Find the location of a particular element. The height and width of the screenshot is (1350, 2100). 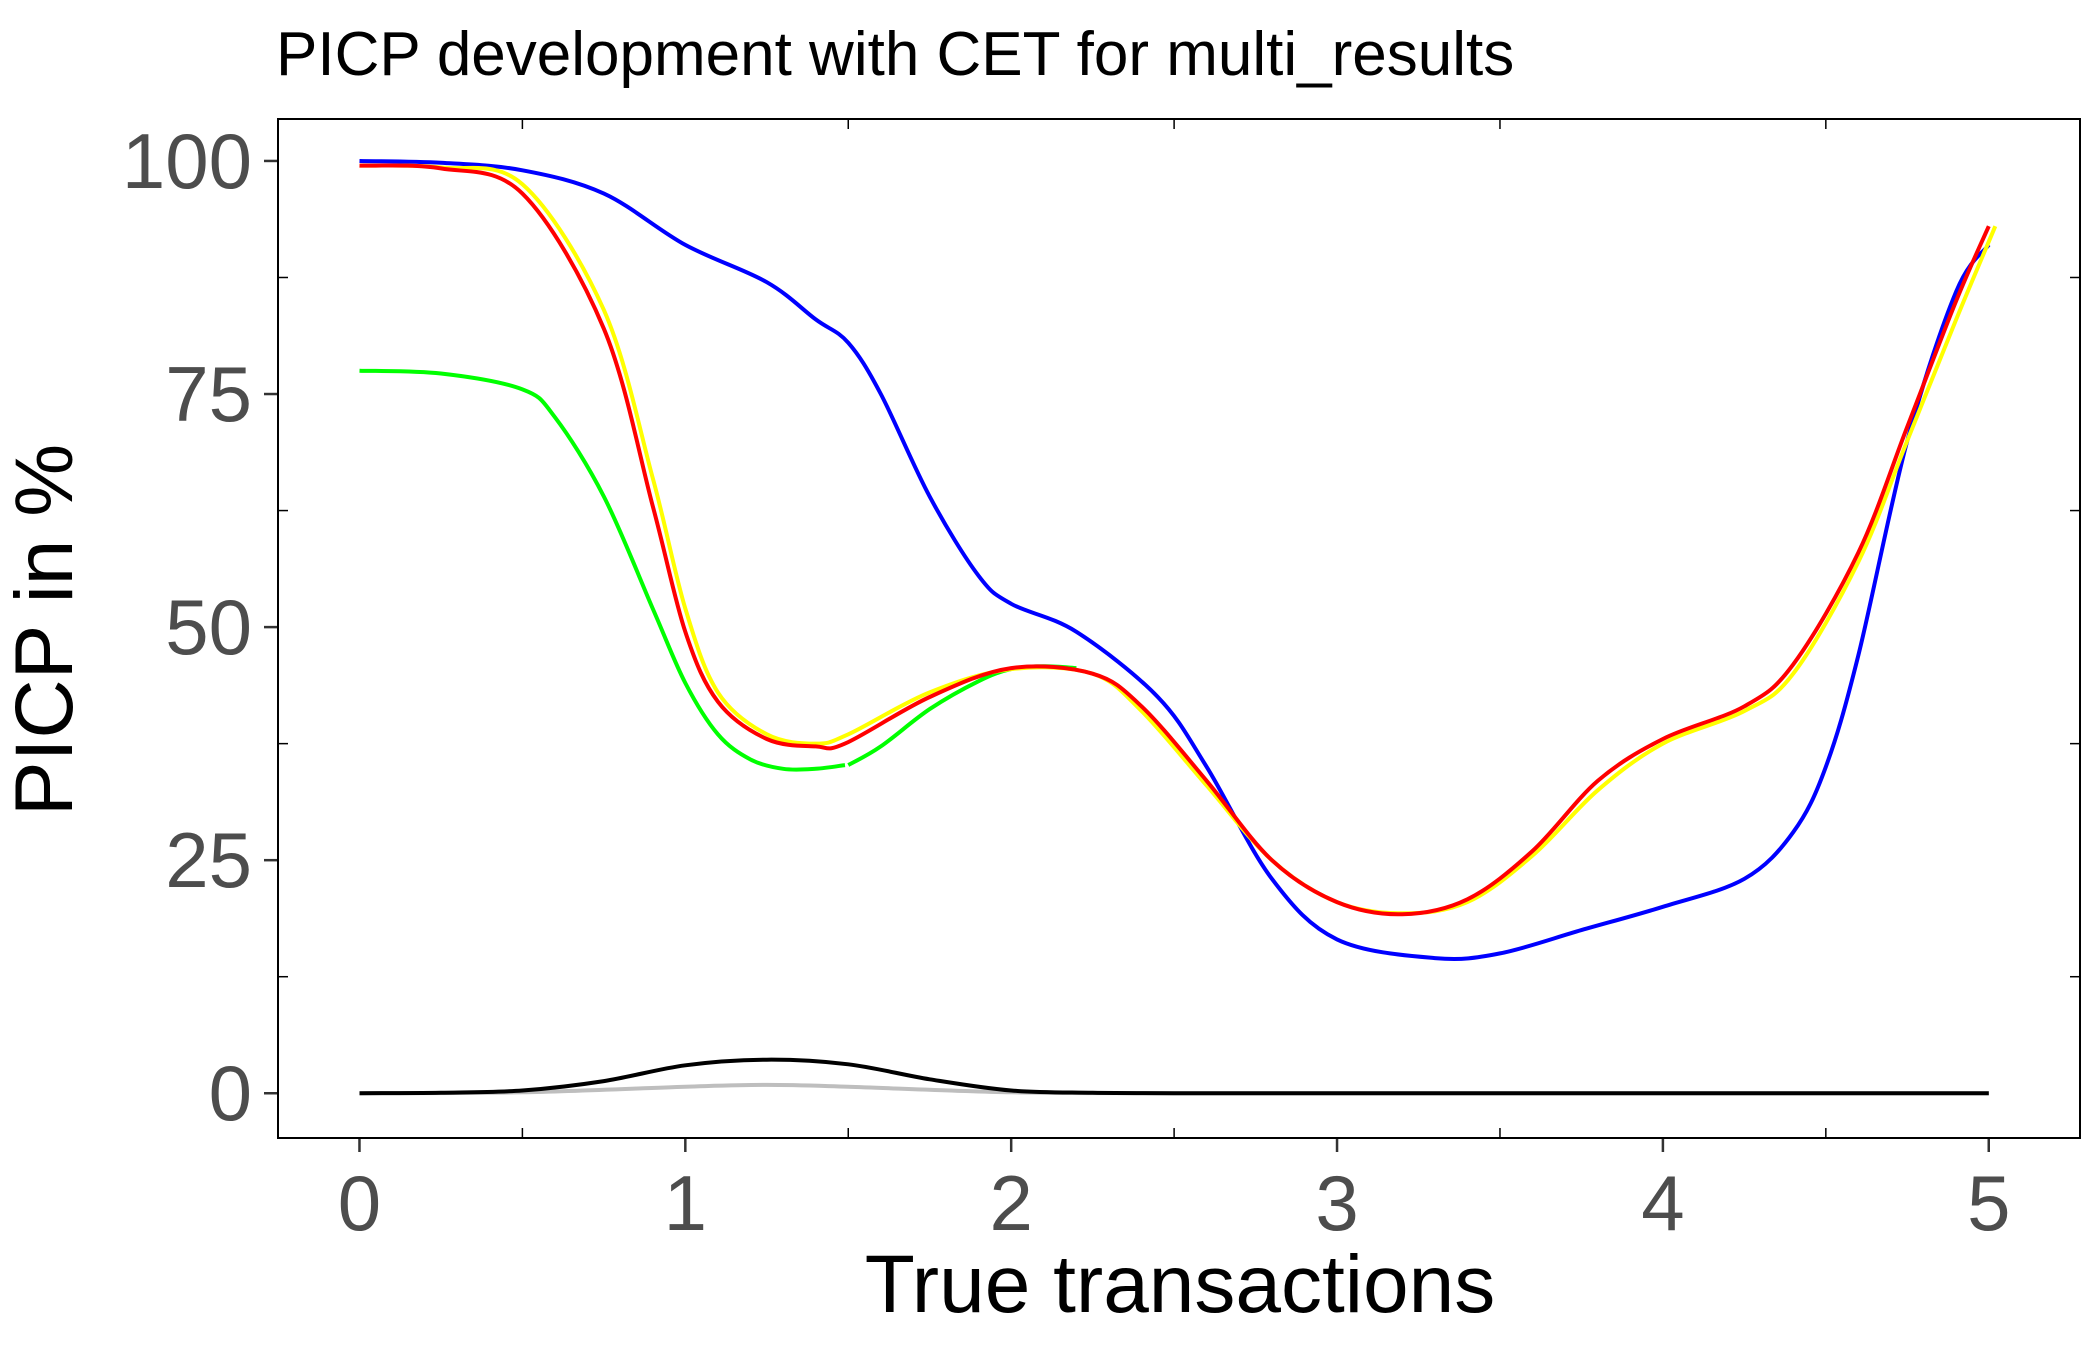

x-tick-label: 5 is located at coordinates (1988, 1203).